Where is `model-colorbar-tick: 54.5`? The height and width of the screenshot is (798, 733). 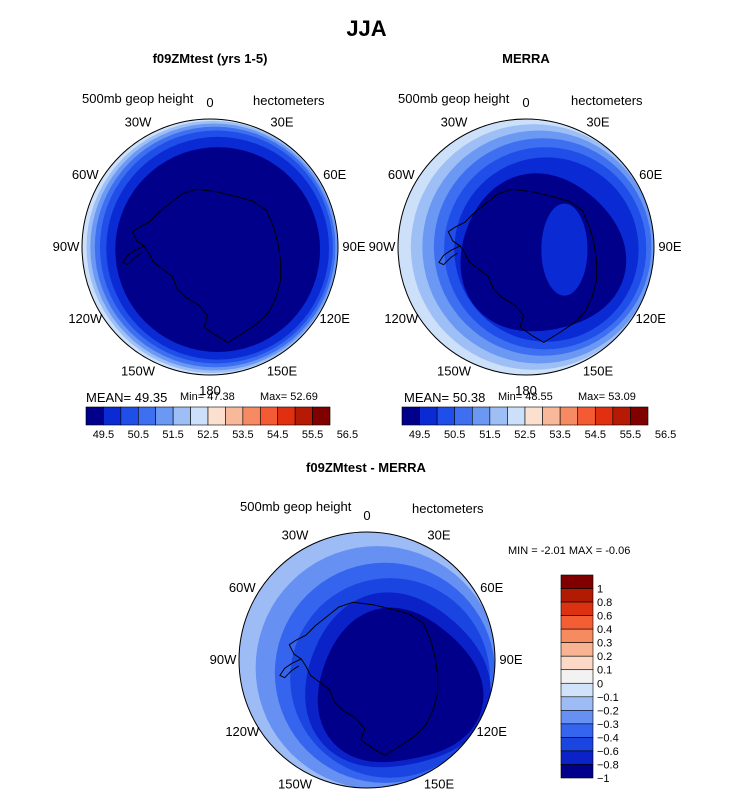
model-colorbar-tick: 54.5 is located at coordinates (277, 435).